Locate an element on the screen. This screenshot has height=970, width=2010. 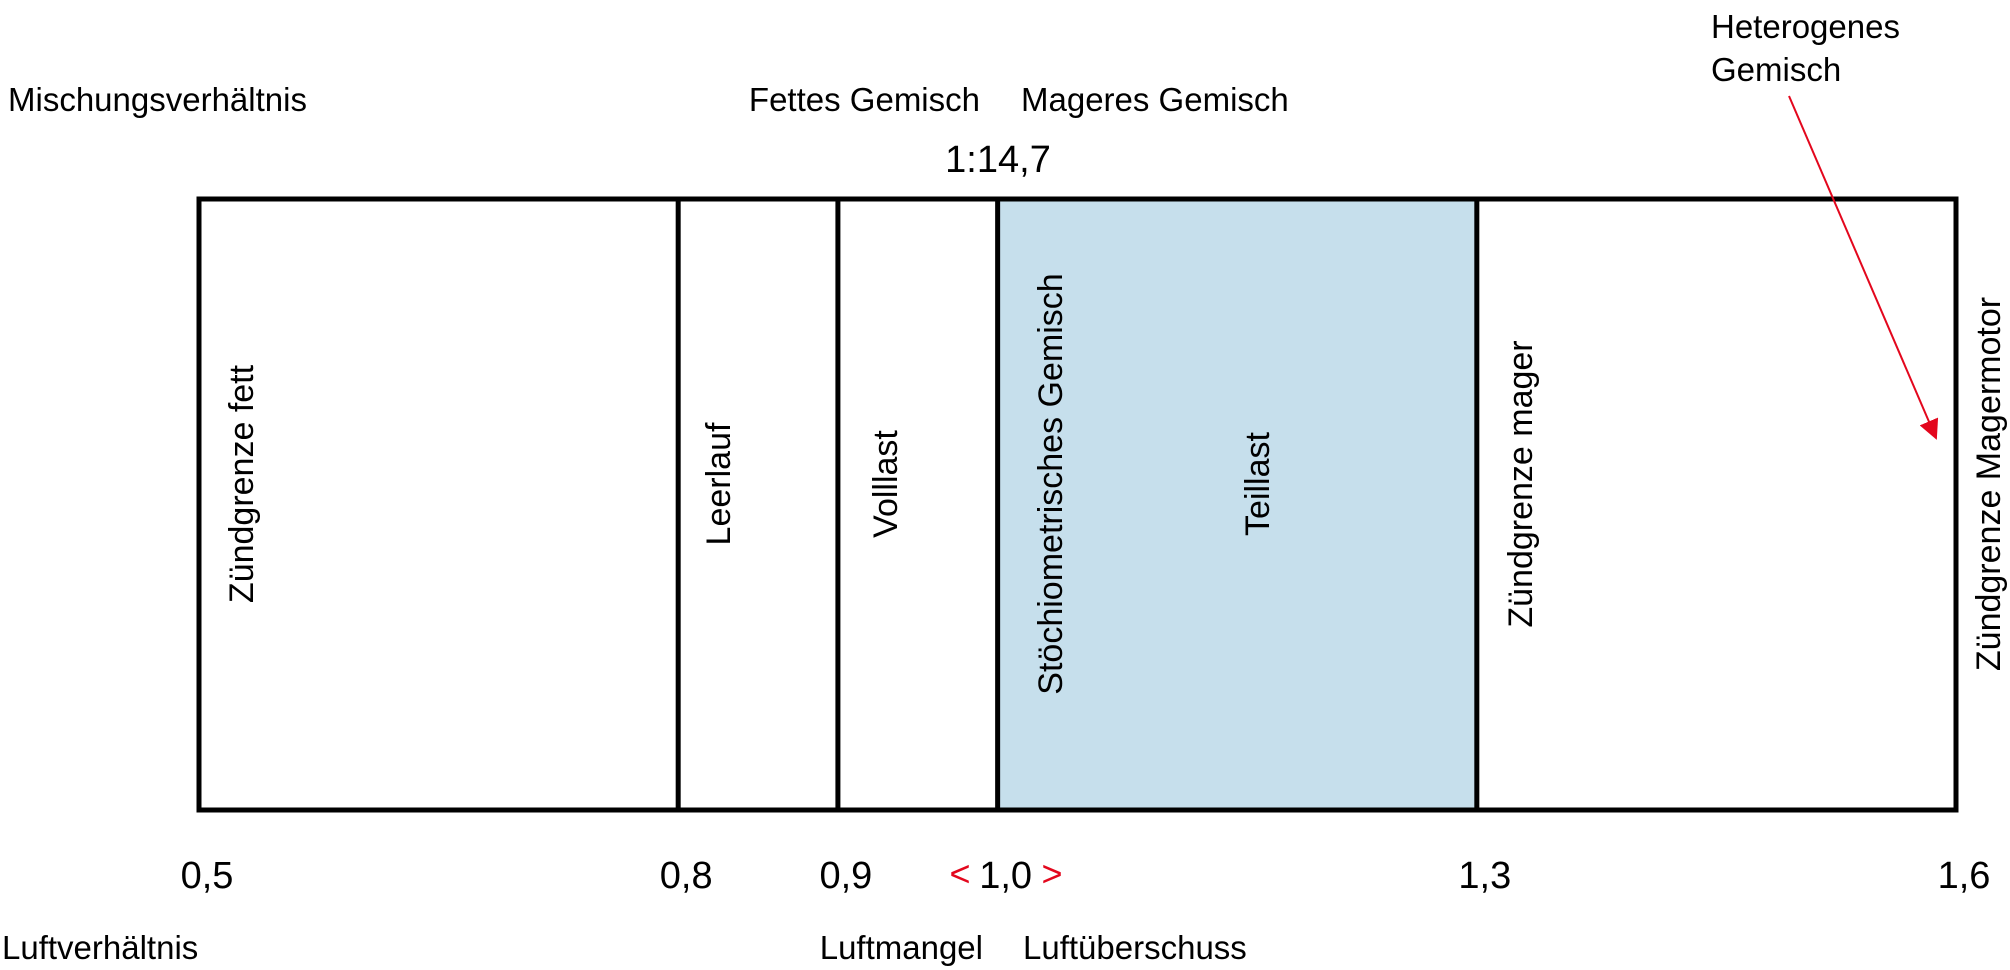
air-ratio-label: Luftverhältnis is located at coordinates (100, 947).